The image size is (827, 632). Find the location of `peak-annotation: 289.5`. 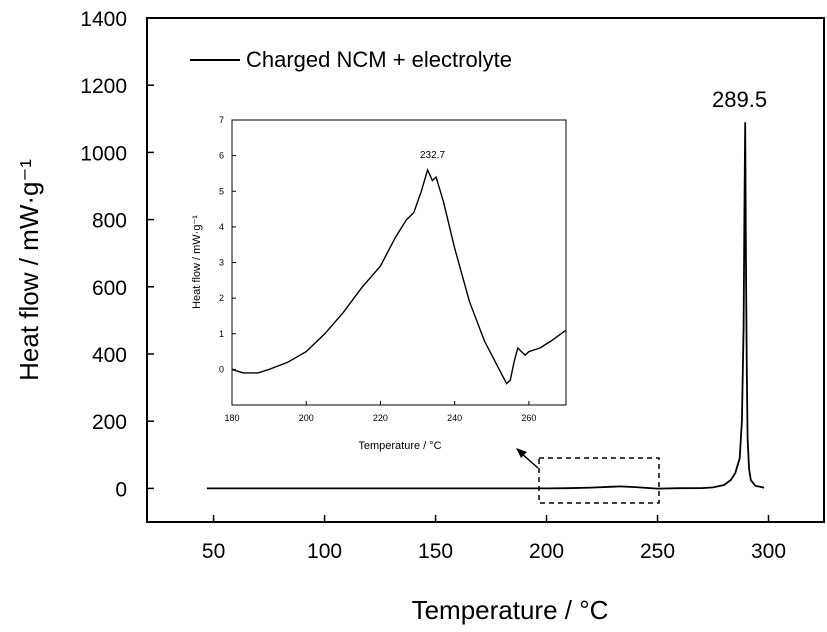

peak-annotation: 289.5 is located at coordinates (739, 99).